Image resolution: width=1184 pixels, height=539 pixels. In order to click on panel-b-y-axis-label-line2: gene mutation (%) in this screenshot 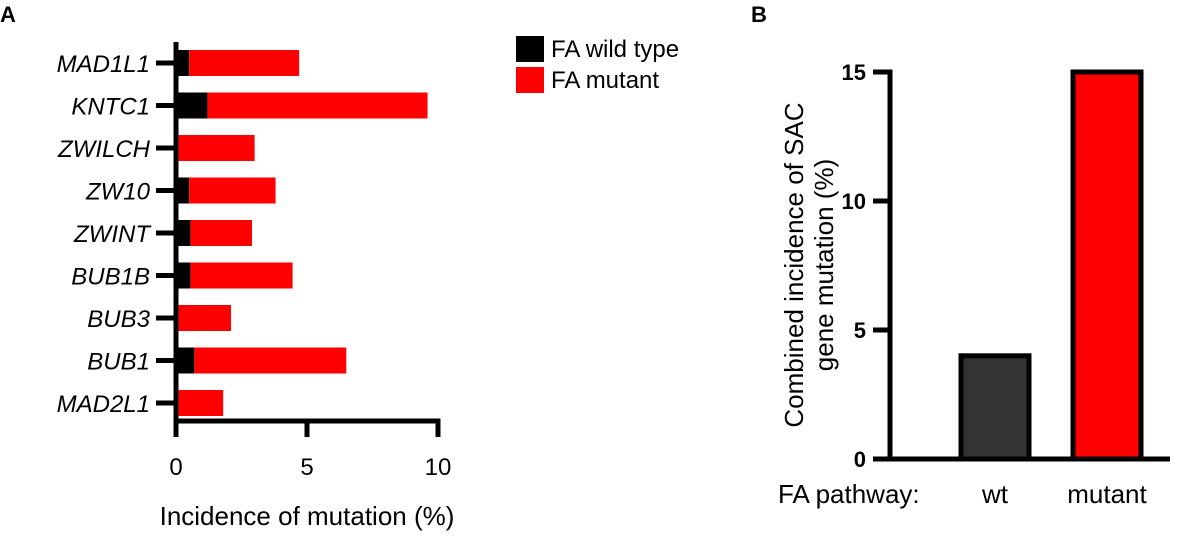, I will do `click(824, 265)`.